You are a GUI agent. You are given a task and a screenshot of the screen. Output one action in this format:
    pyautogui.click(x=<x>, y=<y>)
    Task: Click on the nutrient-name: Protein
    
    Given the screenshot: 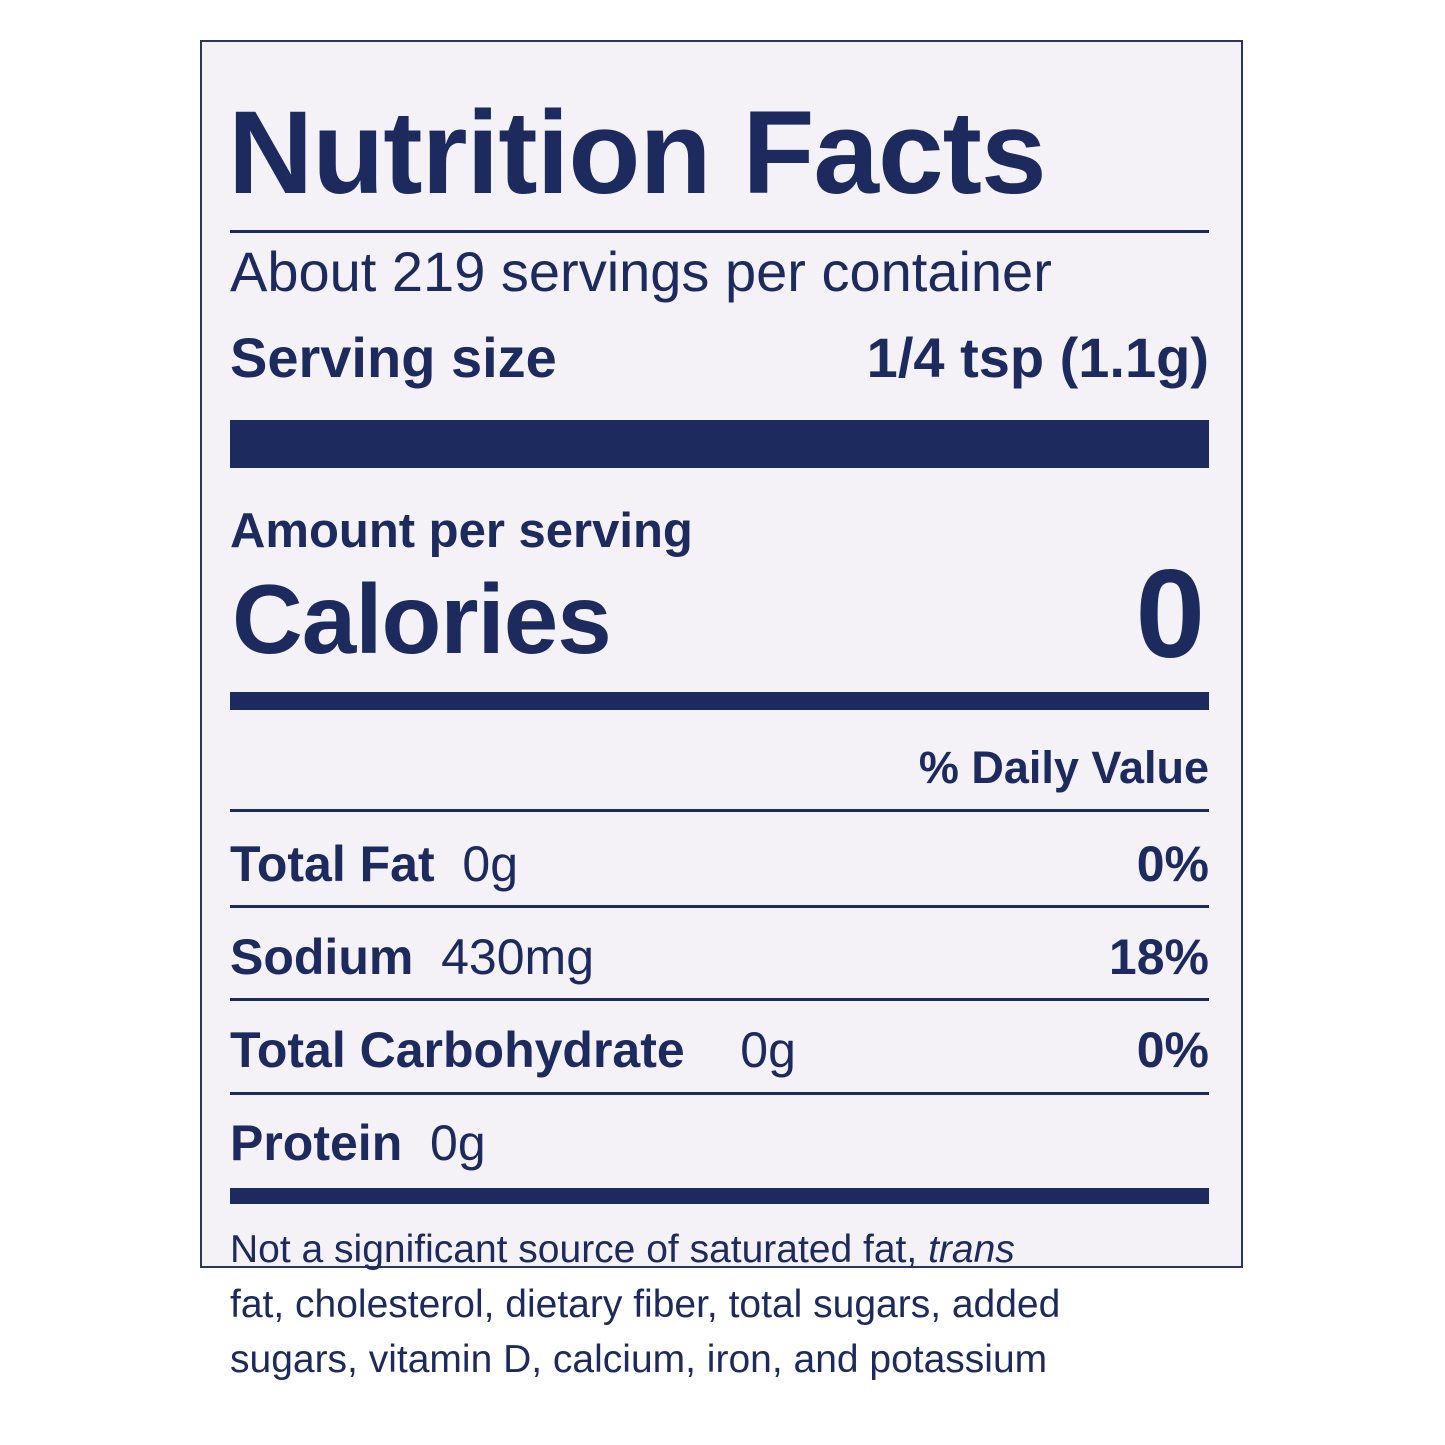 What is the action you would take?
    pyautogui.click(x=316, y=1143)
    